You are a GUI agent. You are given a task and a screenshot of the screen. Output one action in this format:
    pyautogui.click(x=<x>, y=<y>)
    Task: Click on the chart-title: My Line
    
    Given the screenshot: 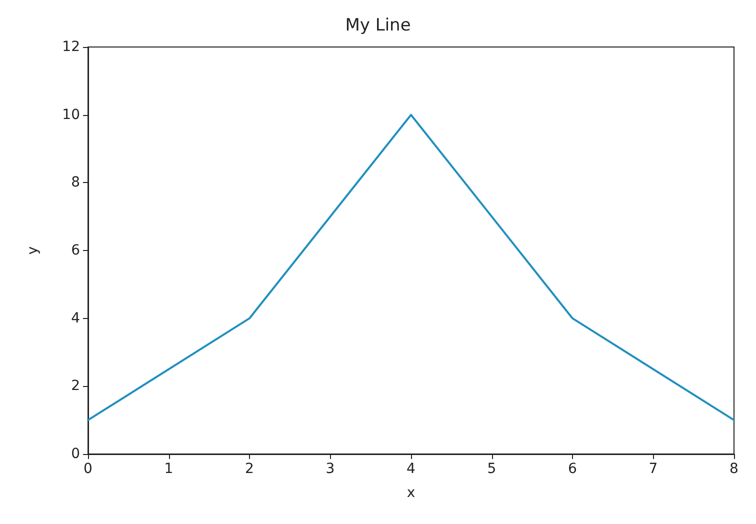 What is the action you would take?
    pyautogui.click(x=378, y=26)
    